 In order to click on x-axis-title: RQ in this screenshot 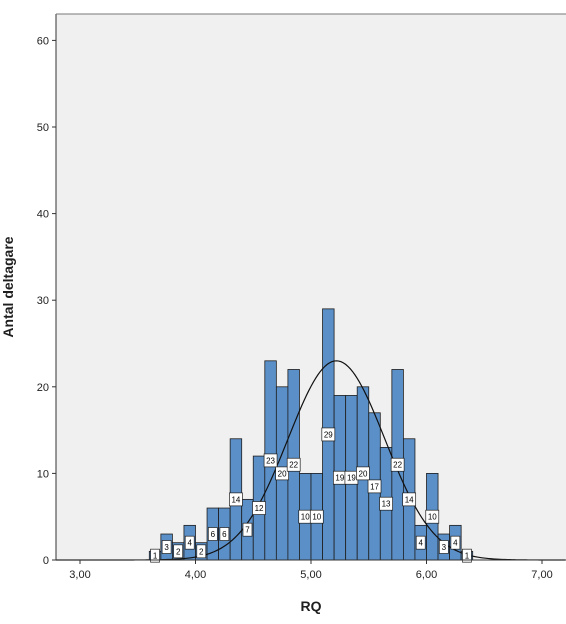, I will do `click(311, 606)`.